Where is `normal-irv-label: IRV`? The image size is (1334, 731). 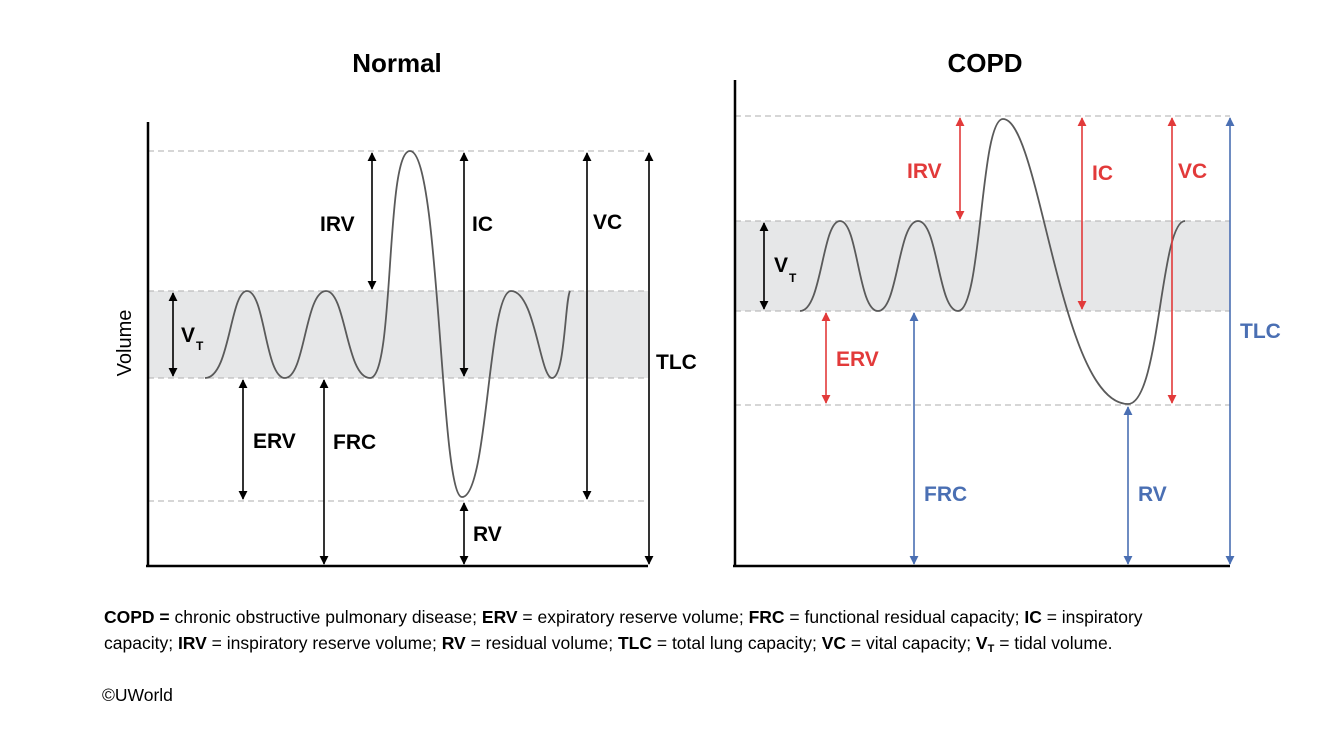 normal-irv-label: IRV is located at coordinates (337, 224).